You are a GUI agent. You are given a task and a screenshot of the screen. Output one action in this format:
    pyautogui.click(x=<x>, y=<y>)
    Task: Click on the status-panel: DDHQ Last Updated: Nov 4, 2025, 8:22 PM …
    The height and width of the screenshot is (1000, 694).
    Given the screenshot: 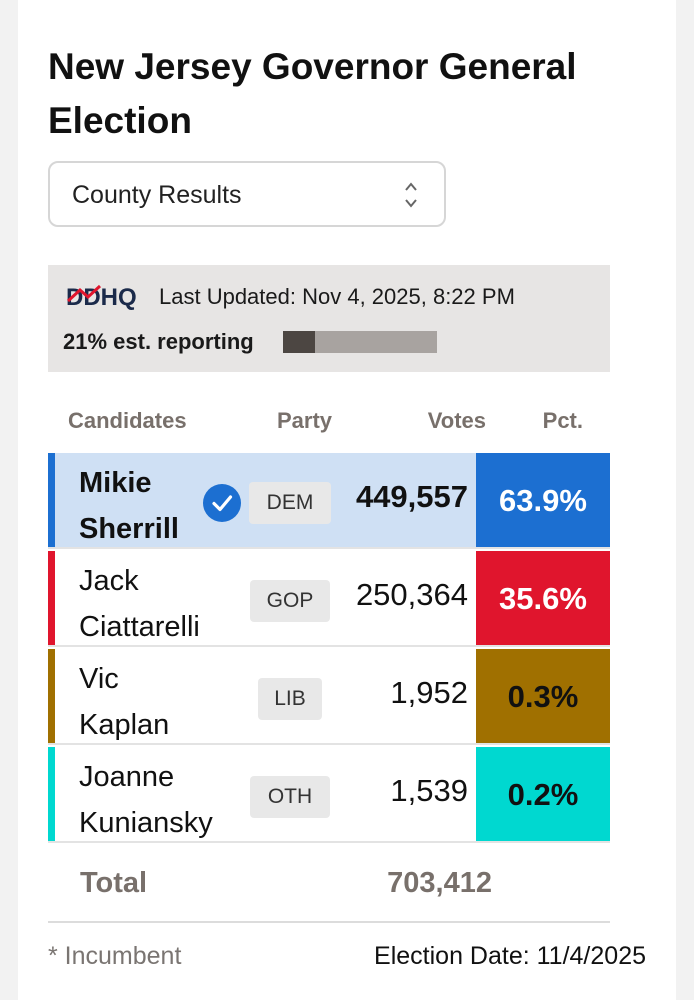 What is the action you would take?
    pyautogui.click(x=329, y=318)
    